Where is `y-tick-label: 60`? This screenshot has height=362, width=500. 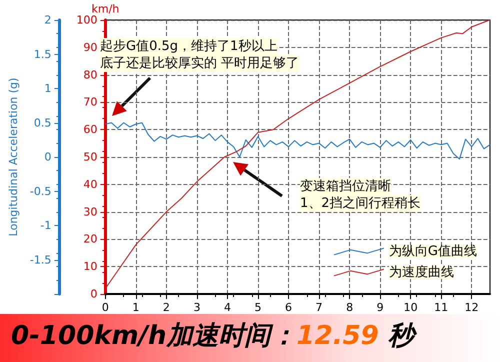
y-tick-label: 60 is located at coordinates (90, 129).